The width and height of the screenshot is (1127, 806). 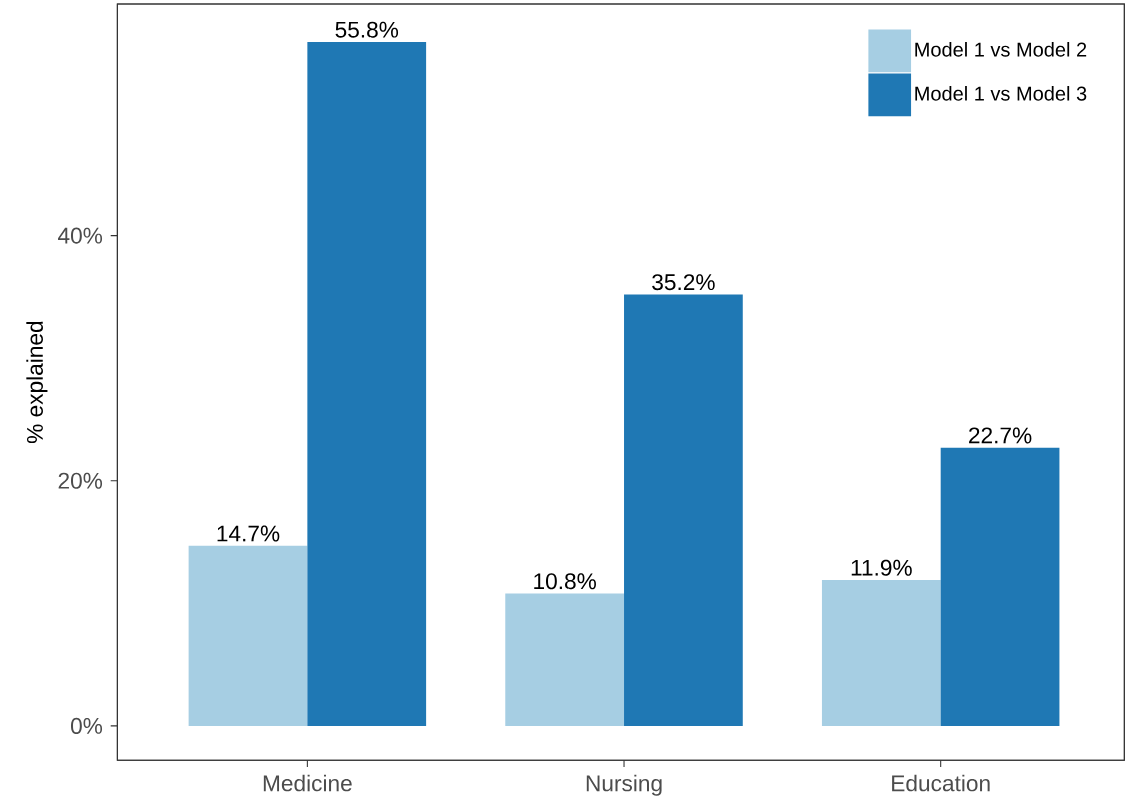 I want to click on data-label: 35.2%, so click(x=683, y=282).